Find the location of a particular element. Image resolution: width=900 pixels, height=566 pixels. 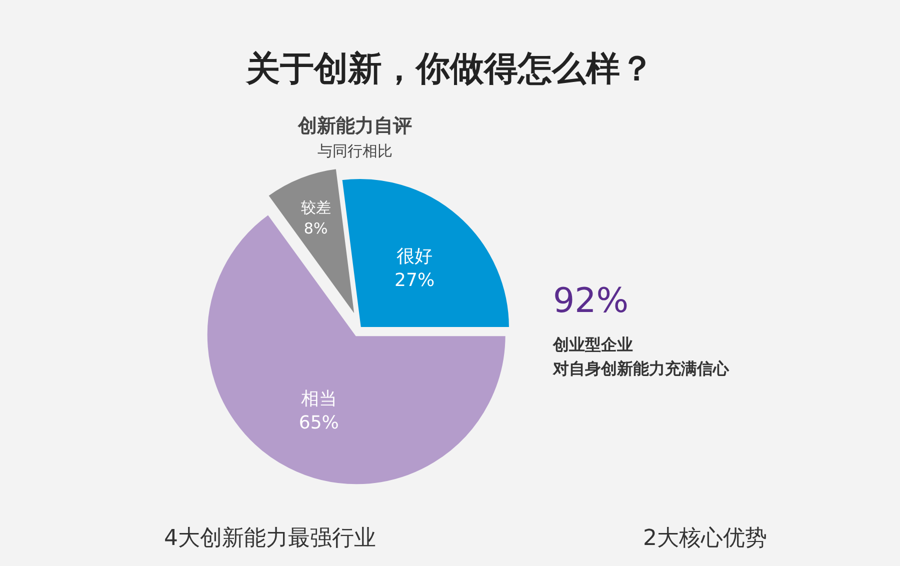

text: 对自身创新能力充满信心 is located at coordinates (641, 368).